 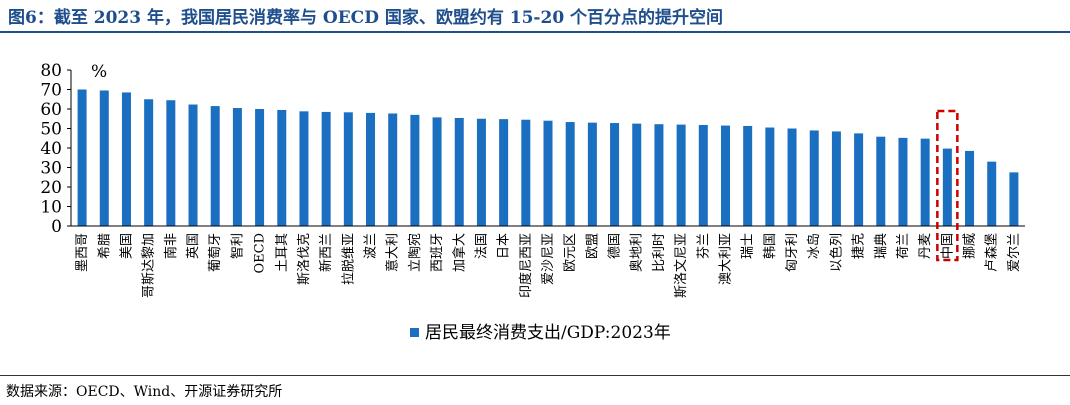 What do you see at coordinates (1014, 252) in the screenshot?
I see `x-tick-label: 爱尔兰` at bounding box center [1014, 252].